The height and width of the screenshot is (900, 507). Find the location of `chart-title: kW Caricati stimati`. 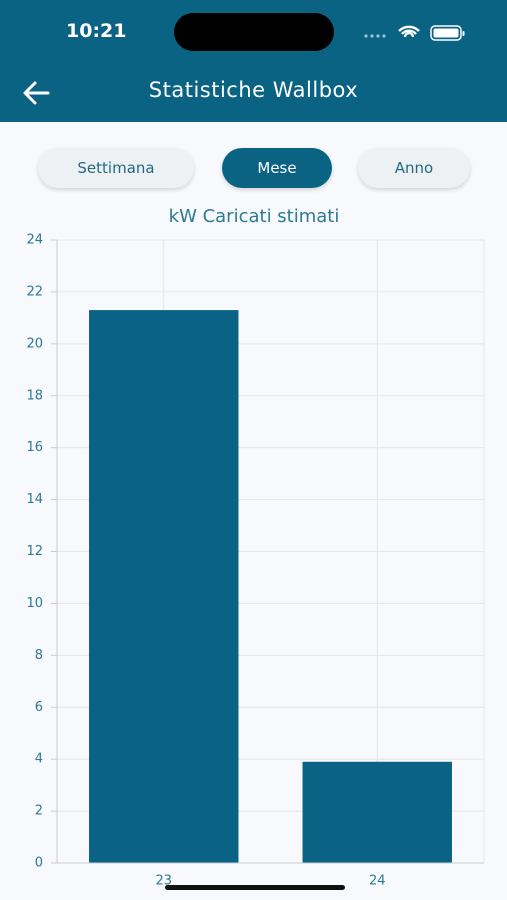

chart-title: kW Caricati stimati is located at coordinates (254, 216).